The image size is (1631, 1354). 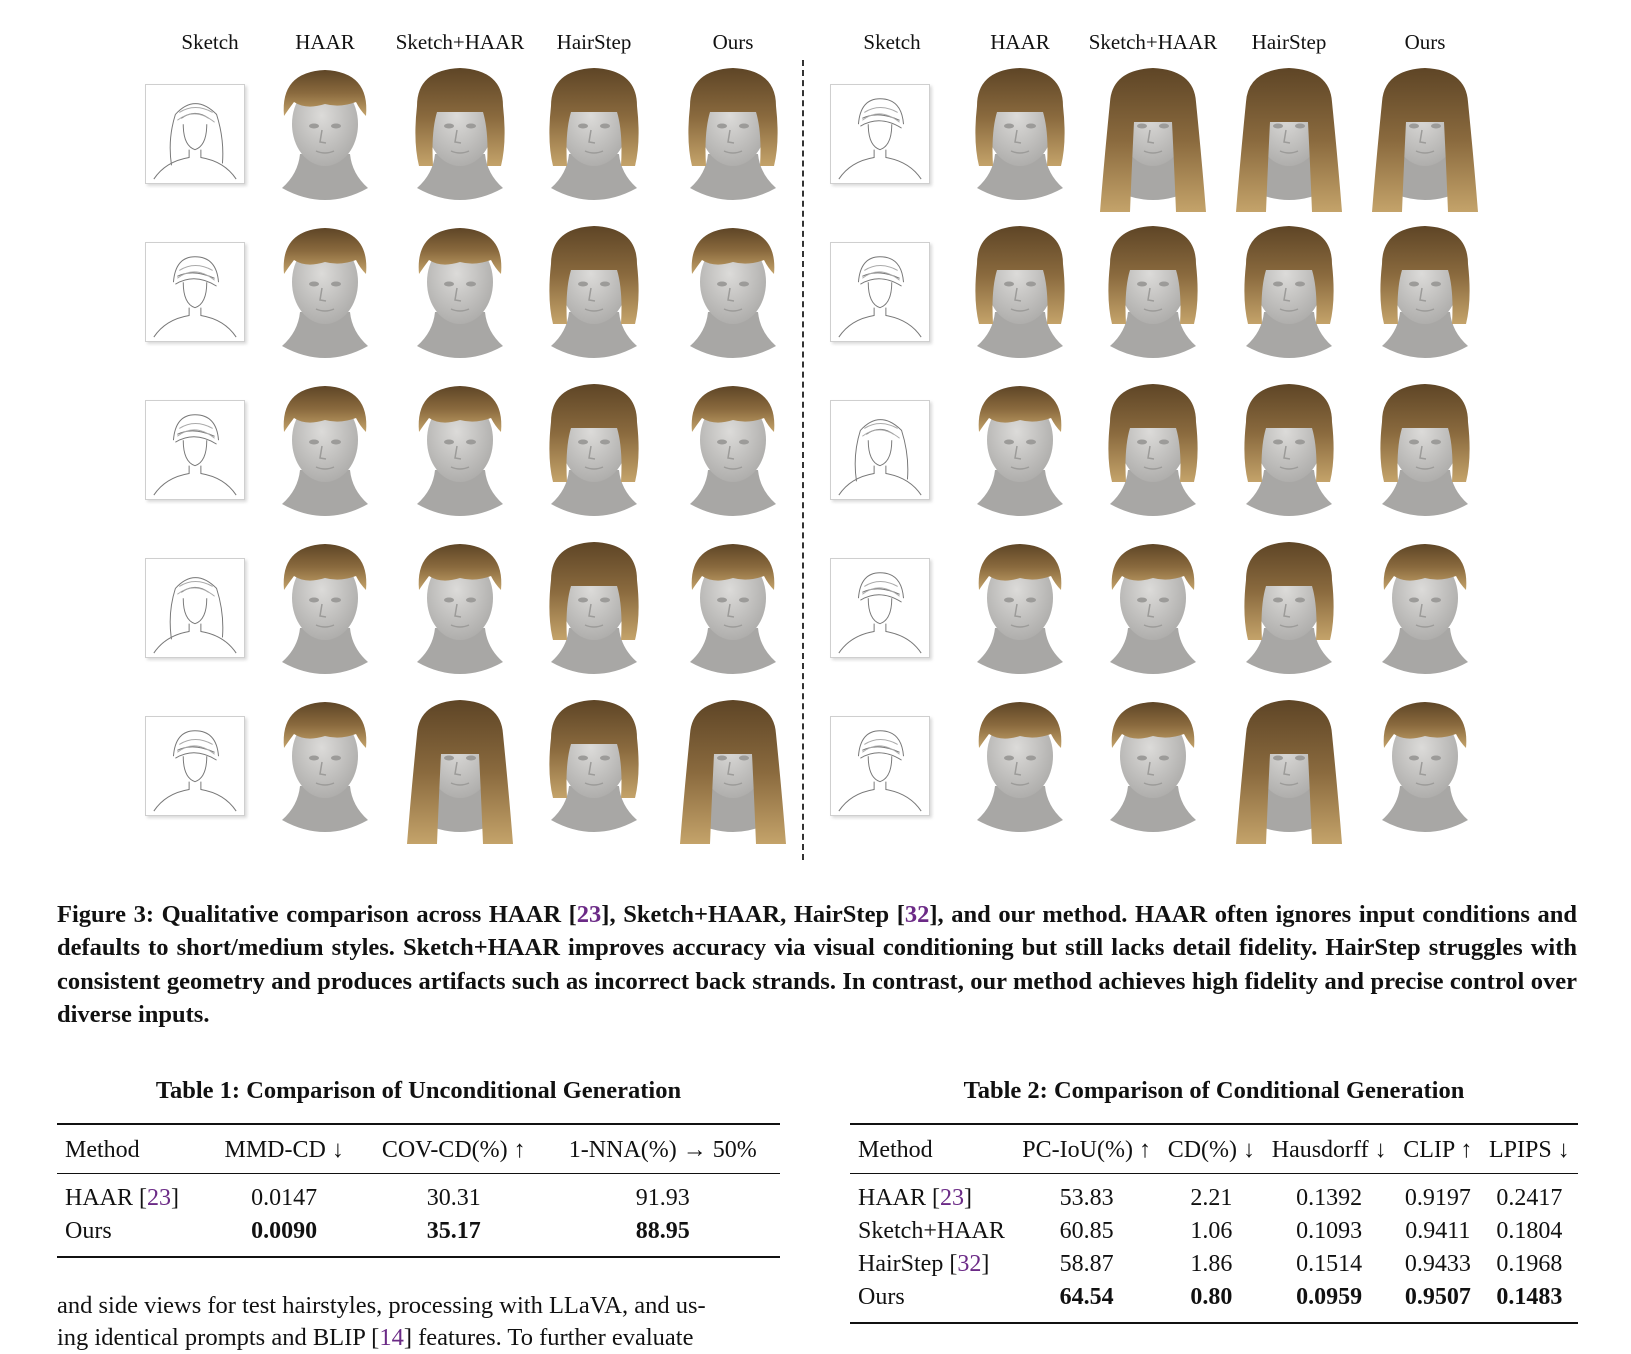 What do you see at coordinates (1086, 1297) in the screenshot?
I see `value-cell: 64.54` at bounding box center [1086, 1297].